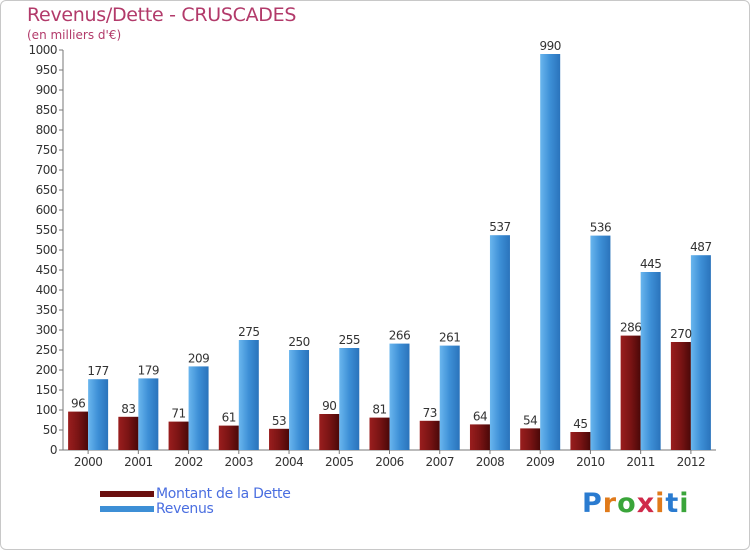 The width and height of the screenshot is (750, 550). Describe the element at coordinates (430, 413) in the screenshot. I see `data-label-debt: 73` at that location.